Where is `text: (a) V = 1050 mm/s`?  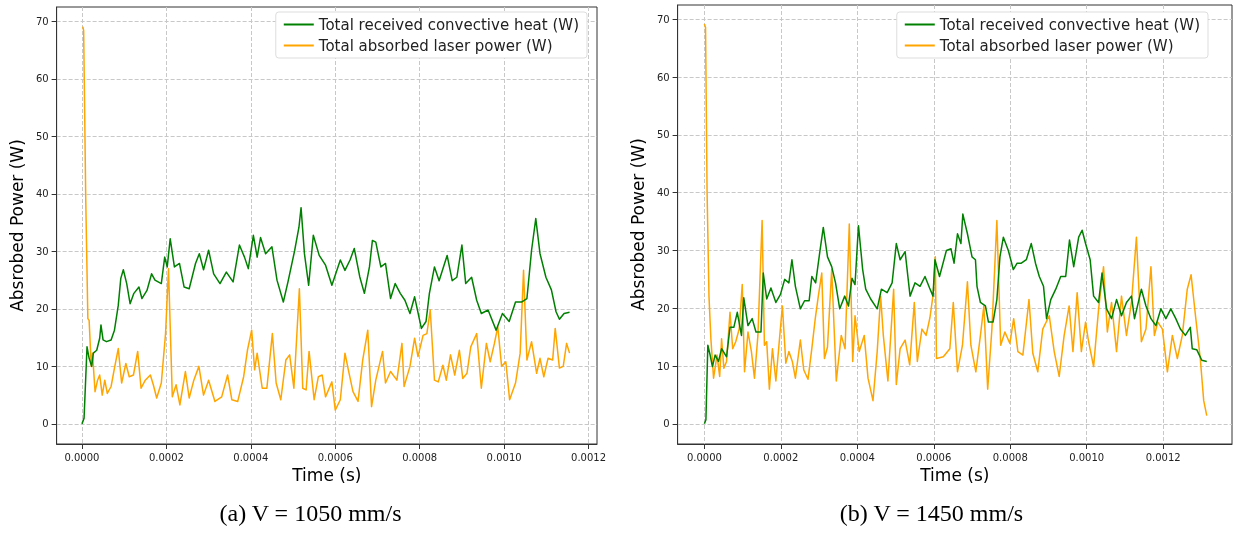
text: (a) V = 1050 mm/s is located at coordinates (310, 513).